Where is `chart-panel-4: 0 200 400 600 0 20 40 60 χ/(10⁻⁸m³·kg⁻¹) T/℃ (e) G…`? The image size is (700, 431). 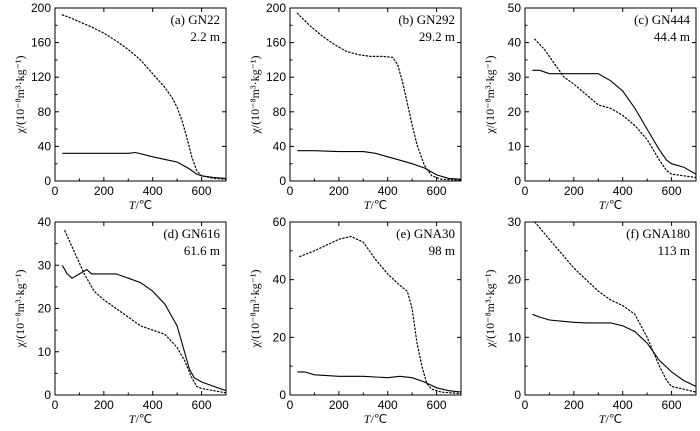
chart-panel-4: 0 200 400 600 0 20 40 60 χ/(10⁻⁸m³·kg⁻¹) T/℃ (e) G… is located at coordinates (355, 320).